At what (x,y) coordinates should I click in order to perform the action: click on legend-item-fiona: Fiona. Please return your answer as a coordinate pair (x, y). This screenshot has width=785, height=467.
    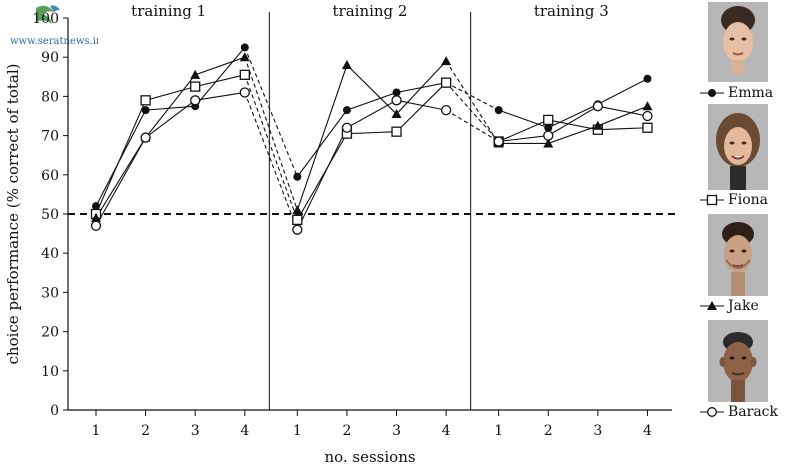
    Looking at the image, I should click on (734, 200).